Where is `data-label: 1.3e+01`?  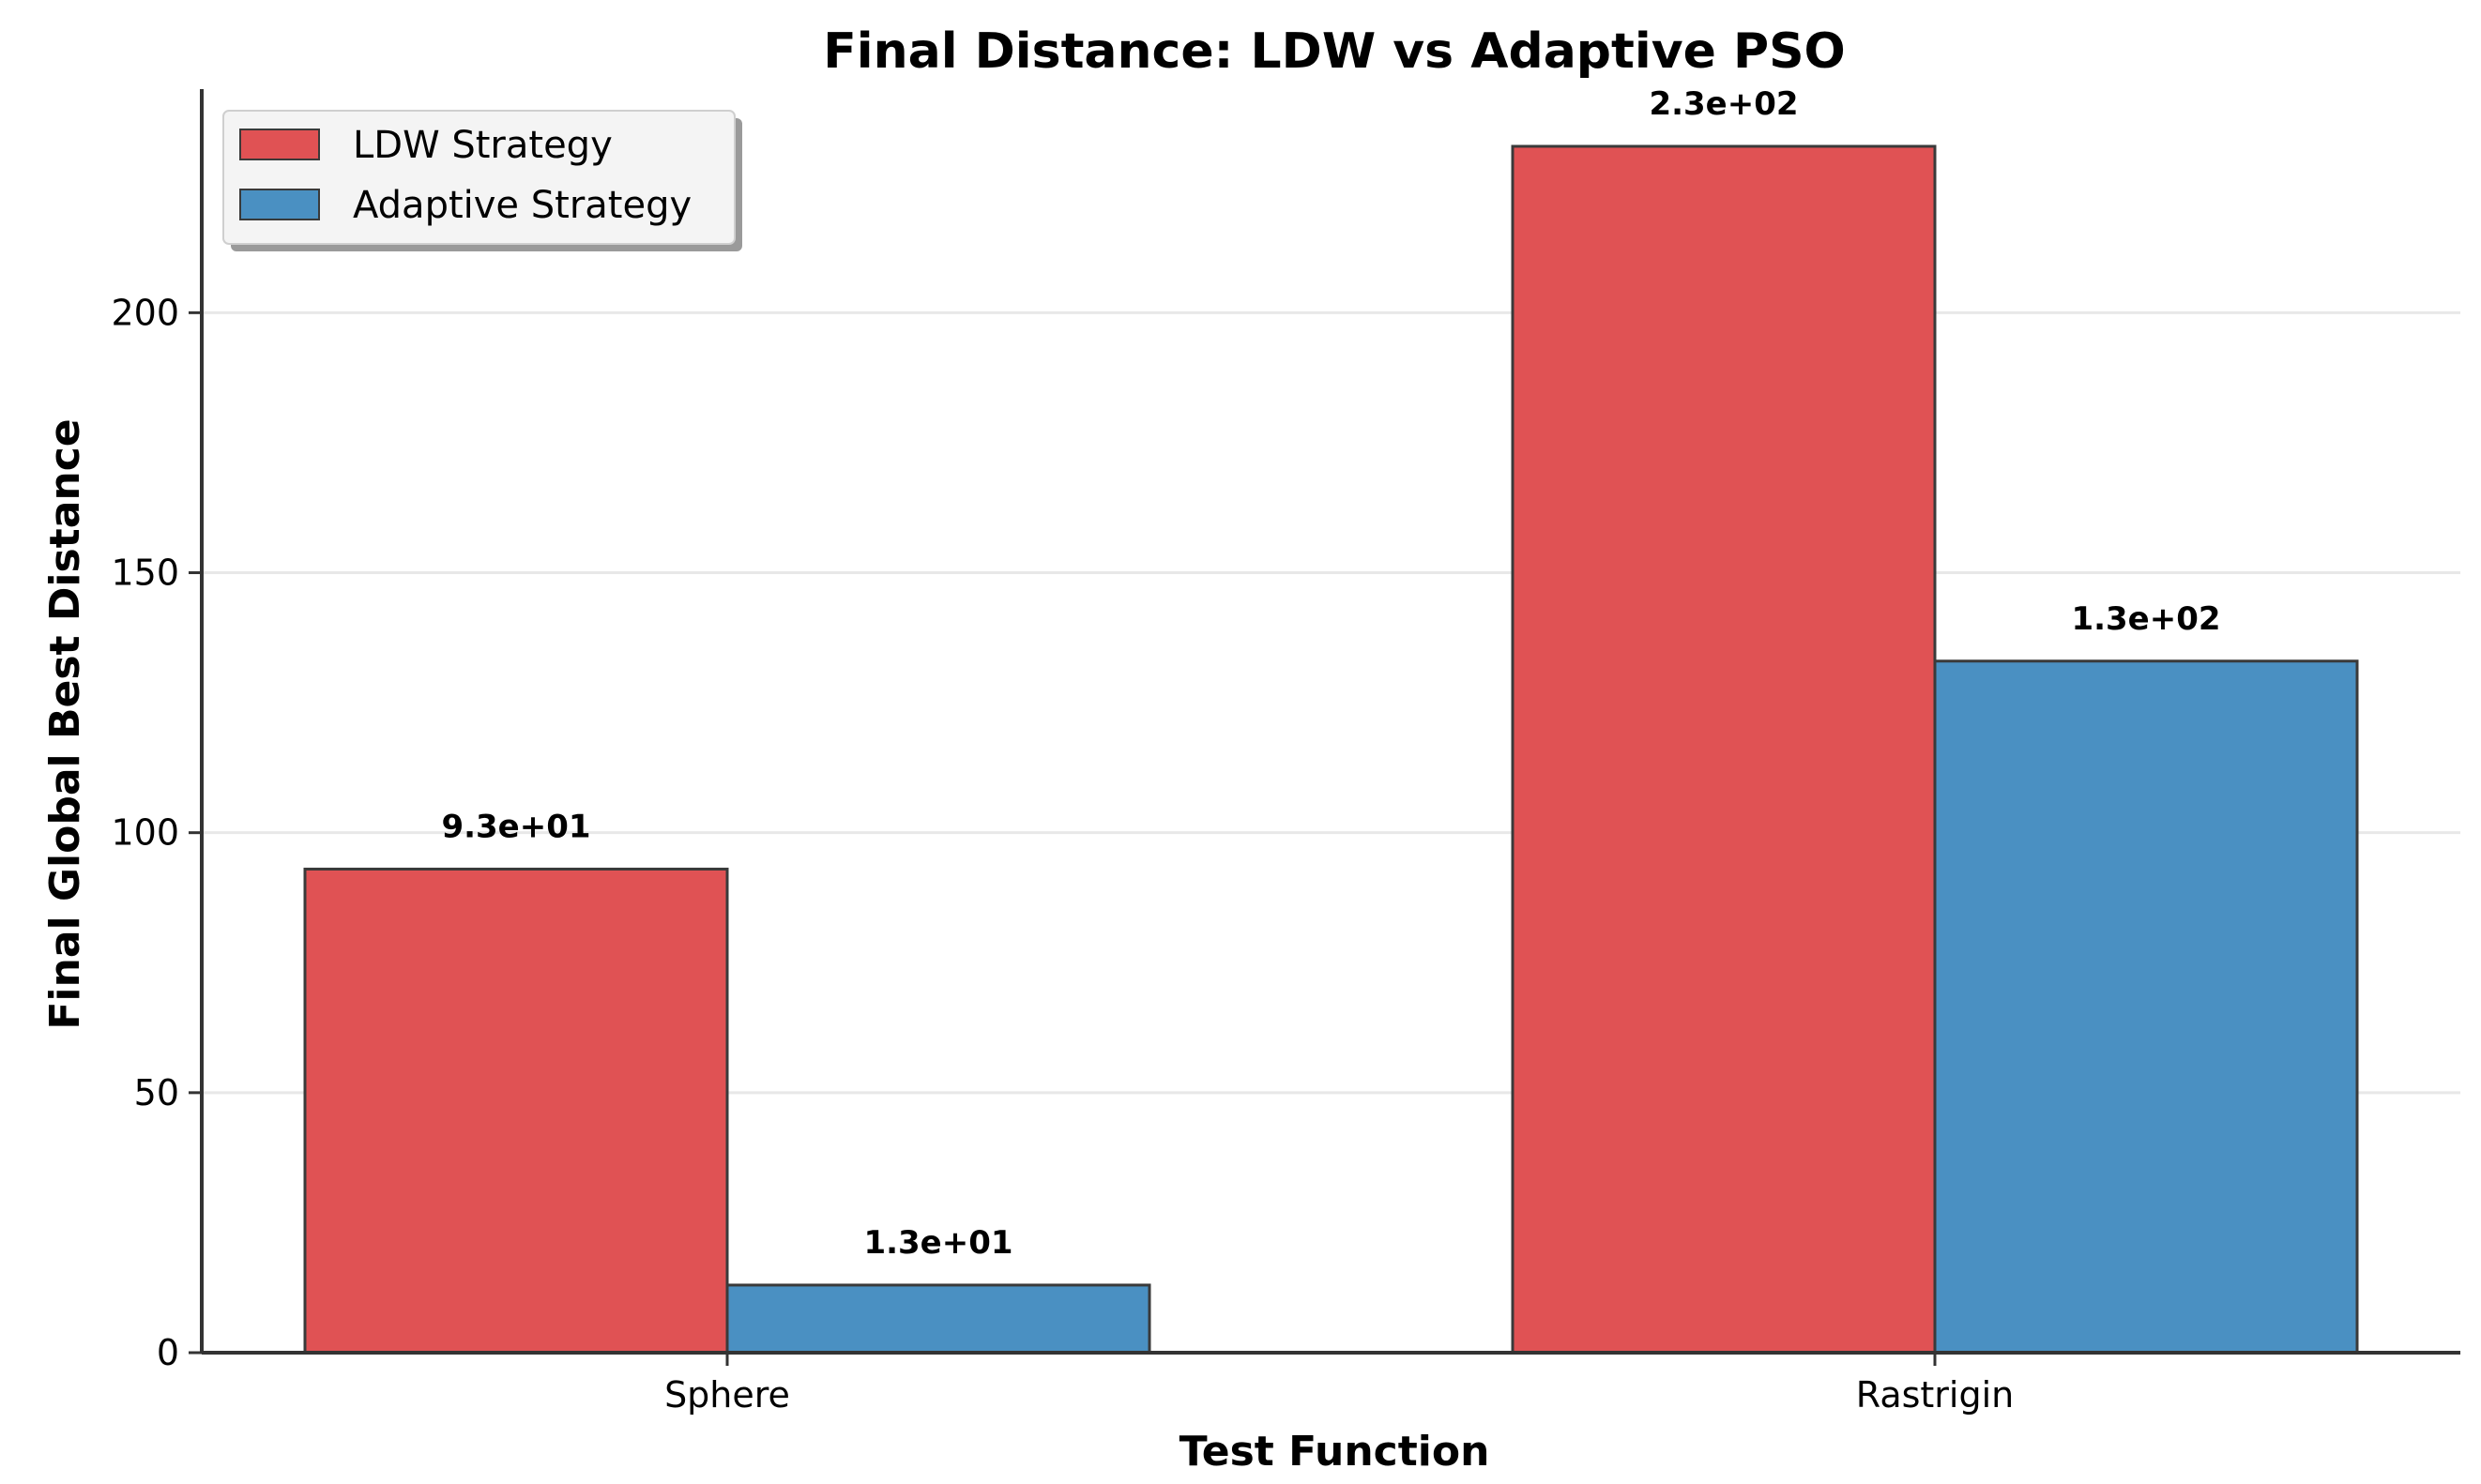
data-label: 1.3e+01 is located at coordinates (937, 1243).